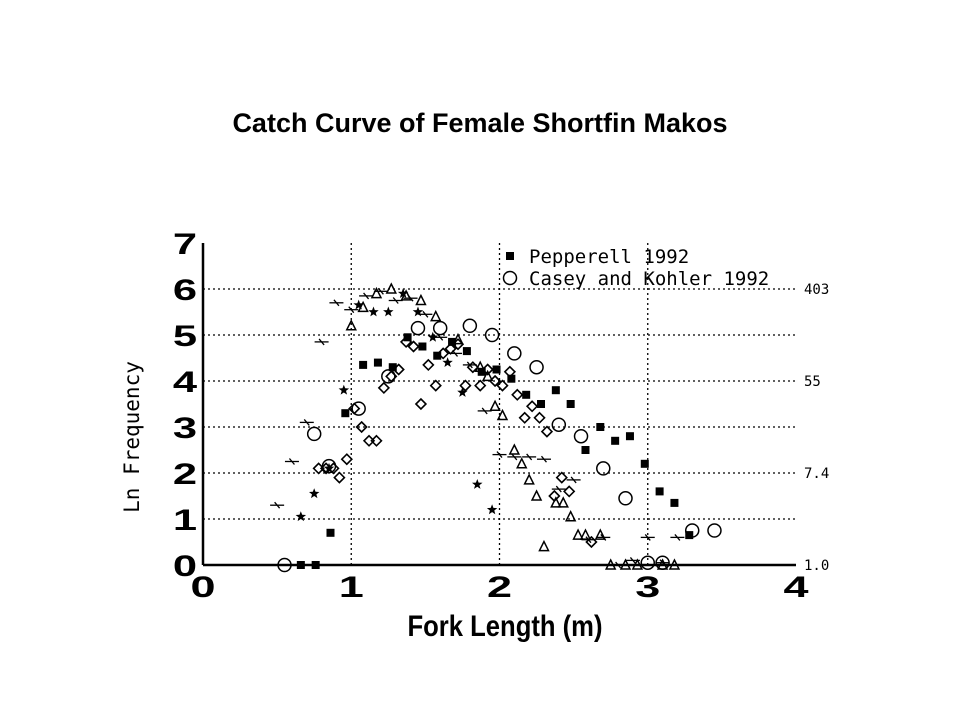 This screenshot has height=720, width=960. What do you see at coordinates (505, 626) in the screenshot?
I see `x-axis-label: Fork Length (m)` at bounding box center [505, 626].